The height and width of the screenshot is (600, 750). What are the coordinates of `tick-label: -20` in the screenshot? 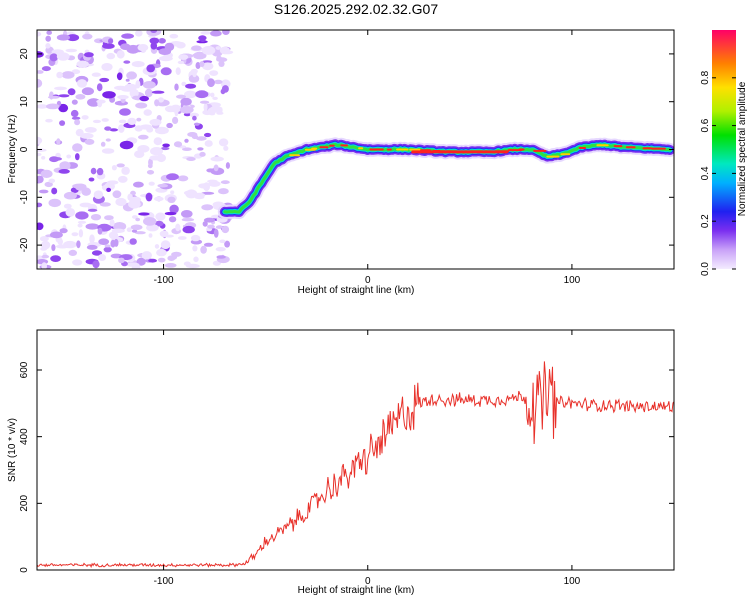 It's located at (24, 244).